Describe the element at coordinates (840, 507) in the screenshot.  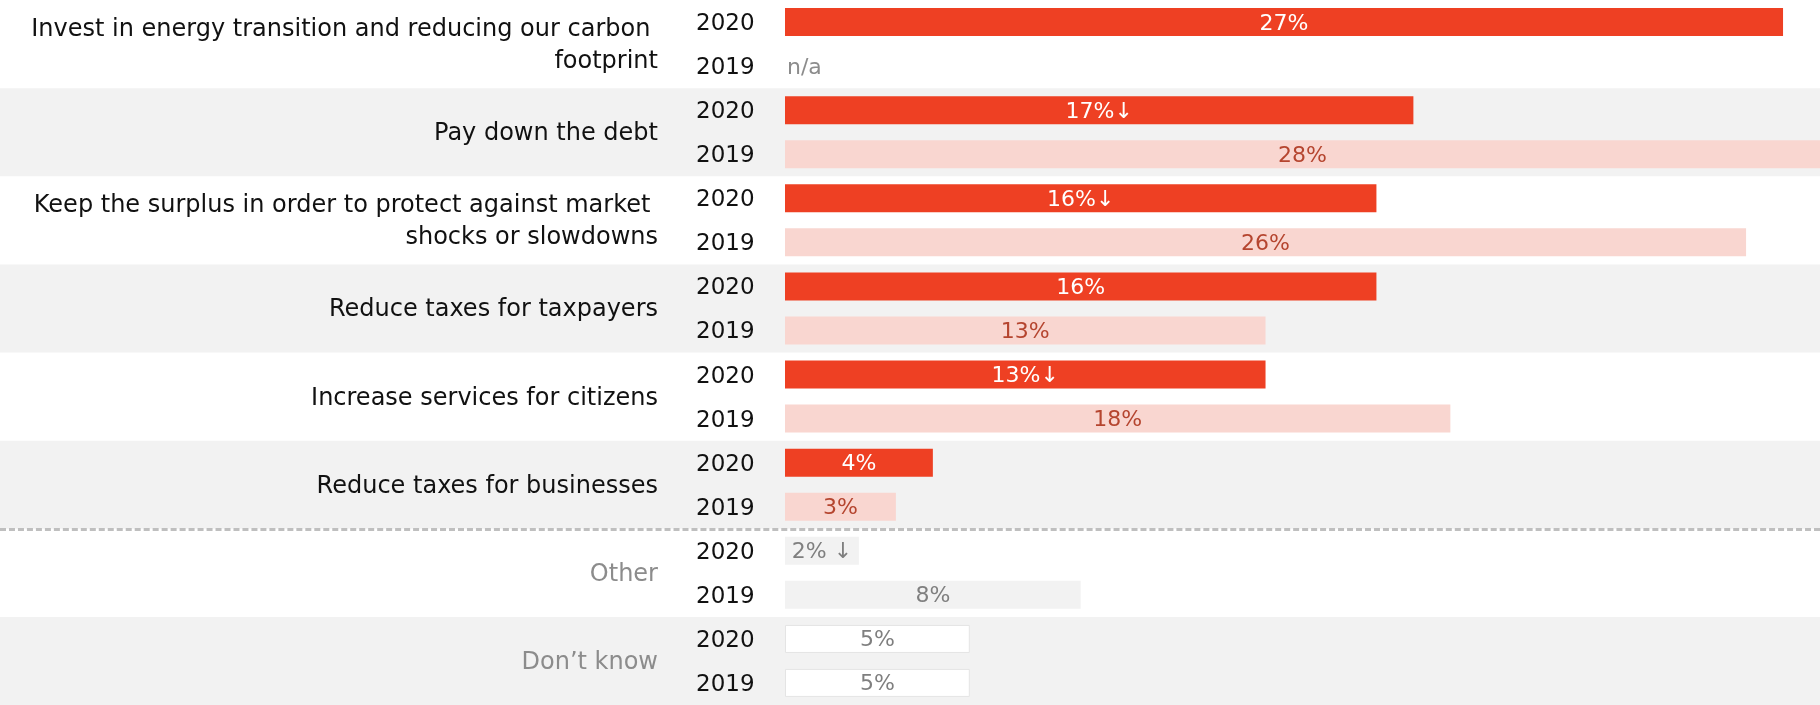
I see `data-label: 3%` at that location.